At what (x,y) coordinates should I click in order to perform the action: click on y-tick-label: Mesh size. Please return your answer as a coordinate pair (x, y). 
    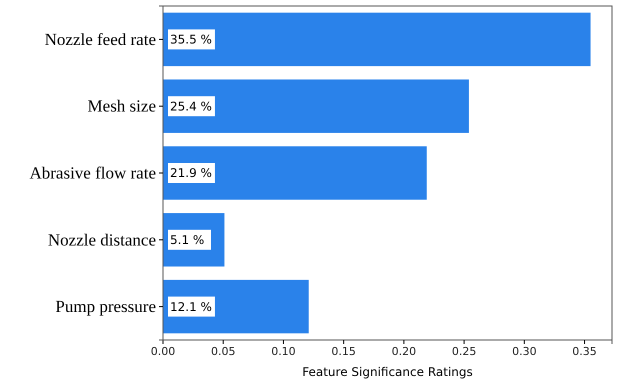
    Looking at the image, I should click on (122, 106).